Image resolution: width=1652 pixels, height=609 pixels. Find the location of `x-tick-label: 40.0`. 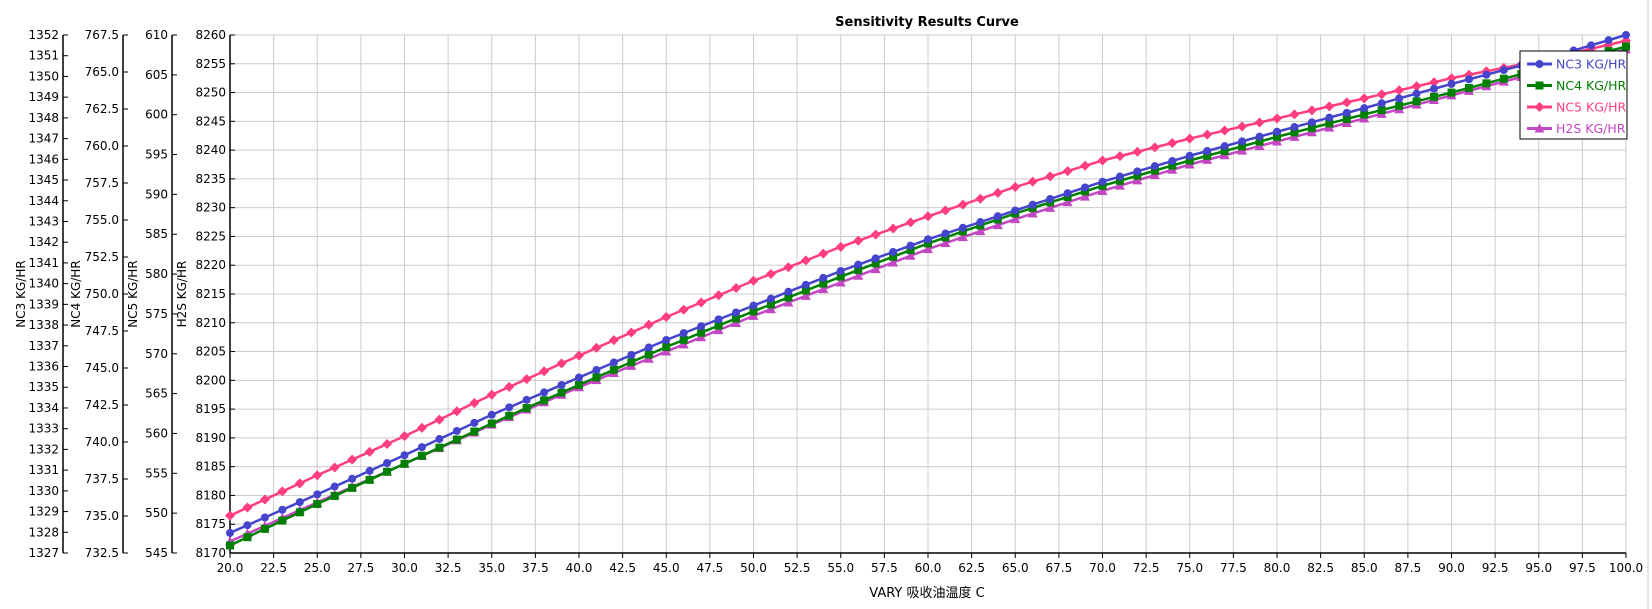

x-tick-label: 40.0 is located at coordinates (579, 568).